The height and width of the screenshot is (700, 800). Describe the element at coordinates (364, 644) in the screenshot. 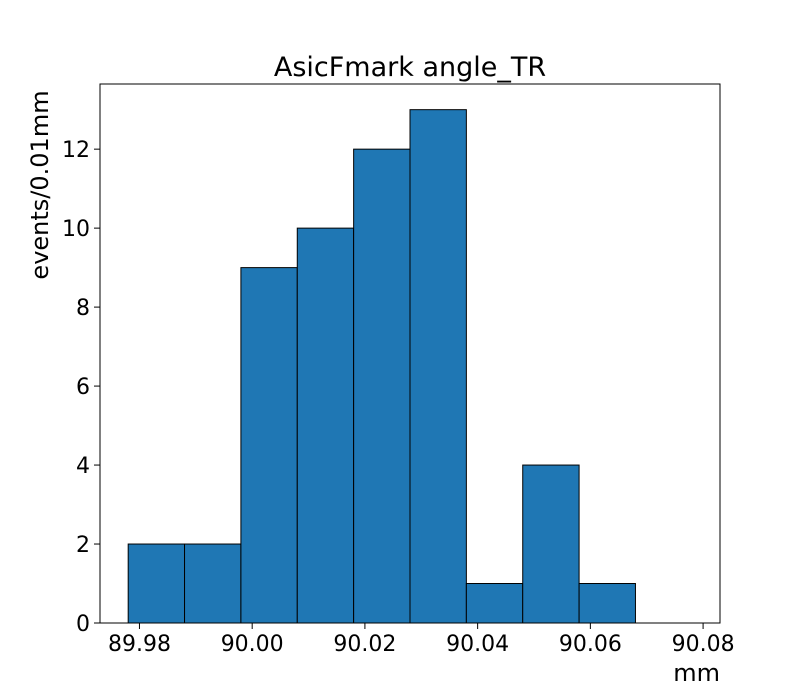

I see `x-tick-label: 90.02` at that location.